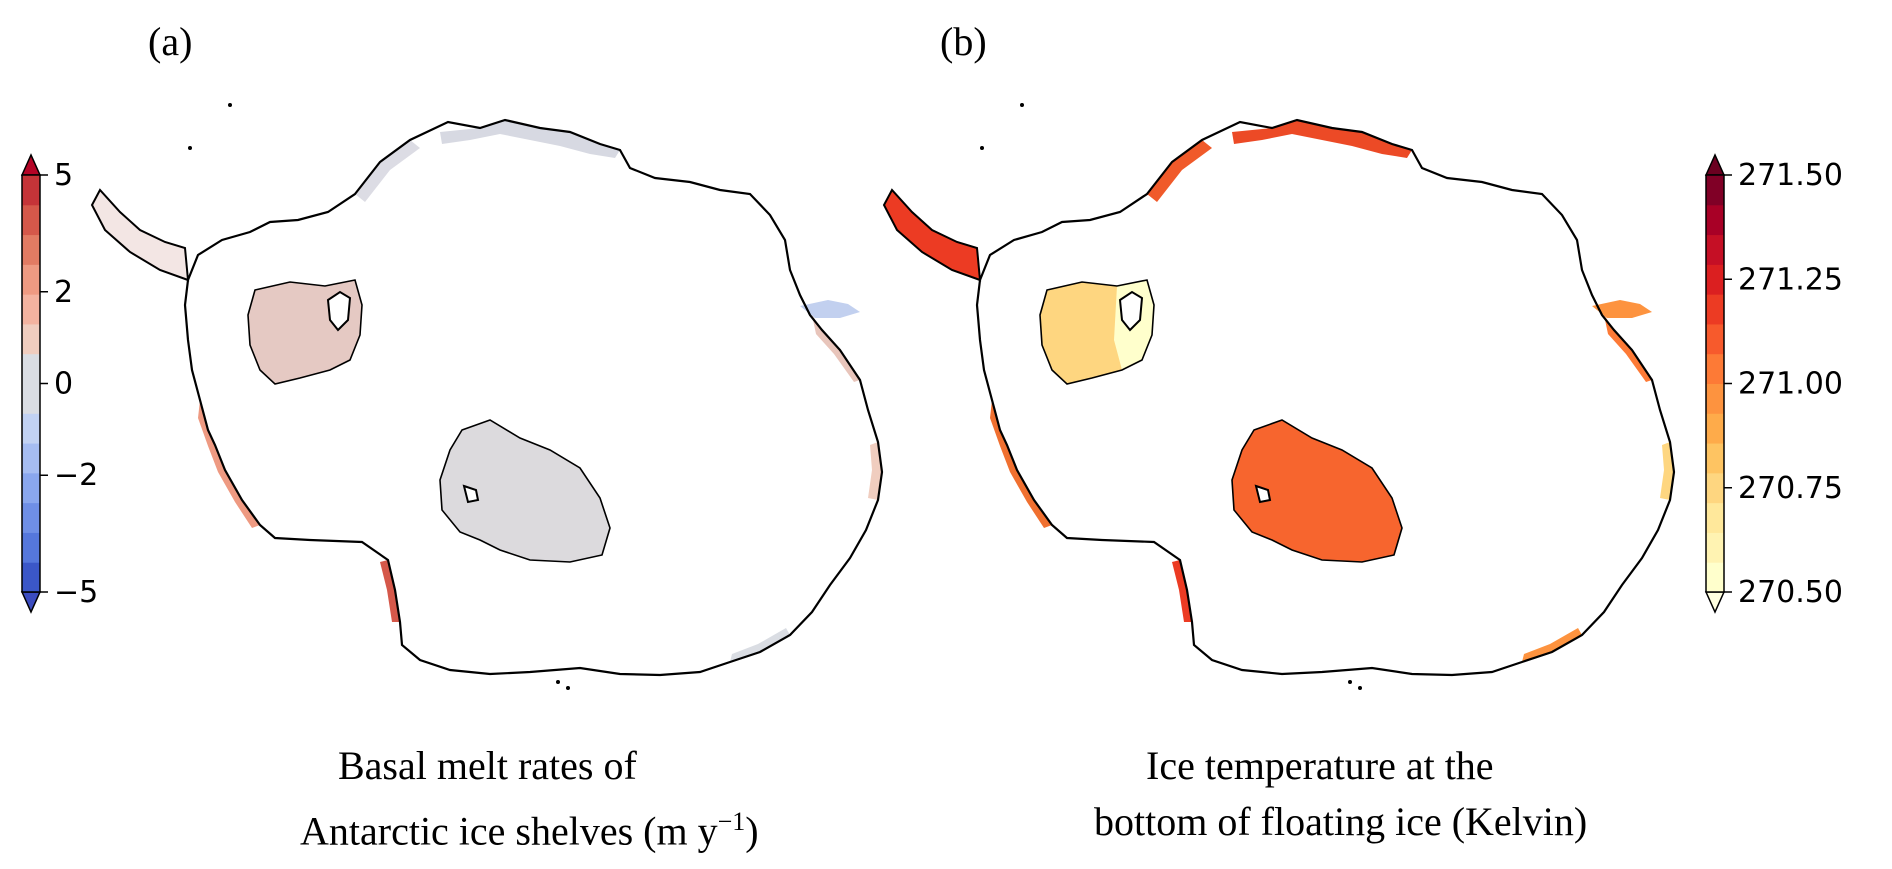  What do you see at coordinates (140, 235) in the screenshot?
I see `peninsula-a` at bounding box center [140, 235].